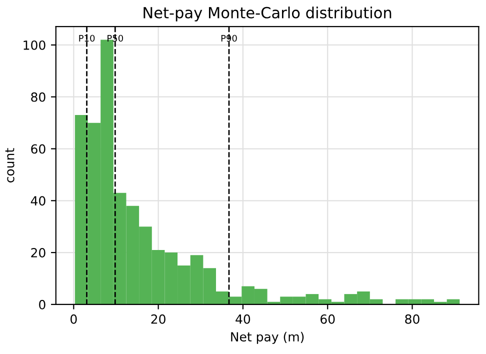 This screenshot has width=486, height=354. What do you see at coordinates (9, 165) in the screenshot?
I see `y-axis-title: count` at bounding box center [9, 165].